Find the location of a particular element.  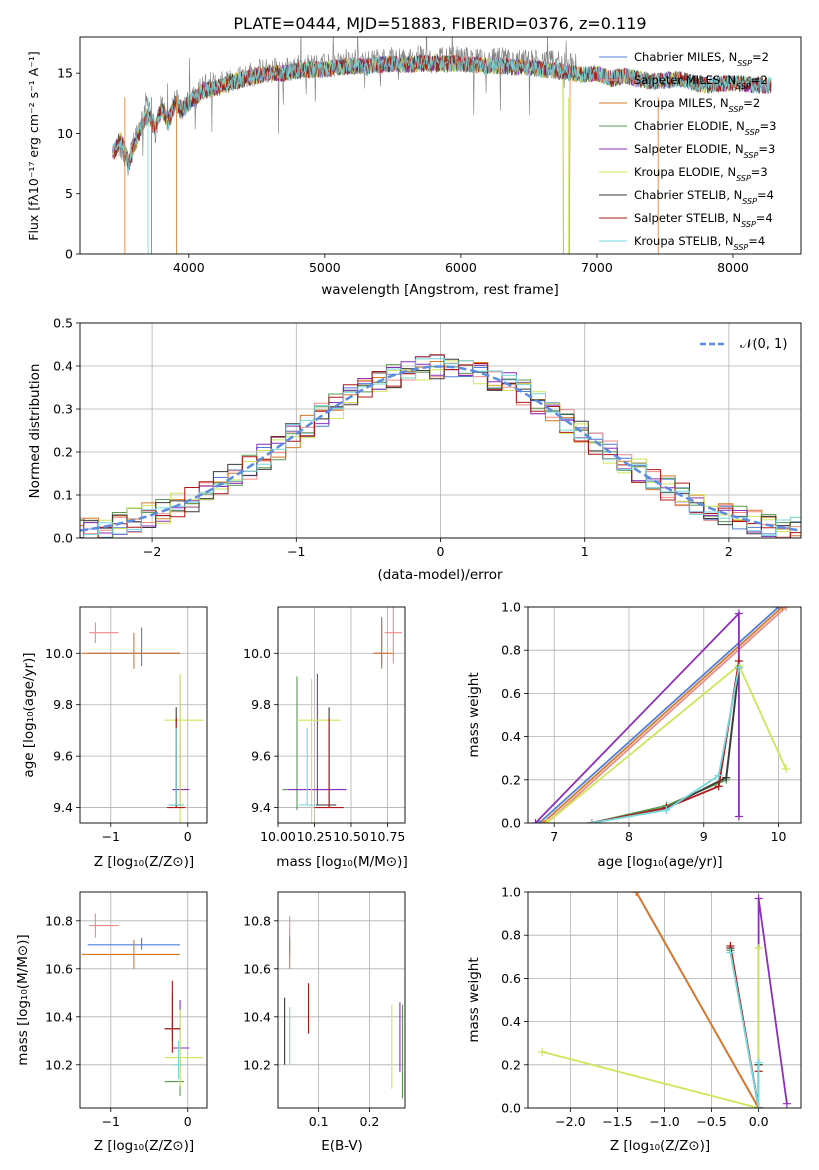

y-tick-label: 0.6 is located at coordinates (511, 978).